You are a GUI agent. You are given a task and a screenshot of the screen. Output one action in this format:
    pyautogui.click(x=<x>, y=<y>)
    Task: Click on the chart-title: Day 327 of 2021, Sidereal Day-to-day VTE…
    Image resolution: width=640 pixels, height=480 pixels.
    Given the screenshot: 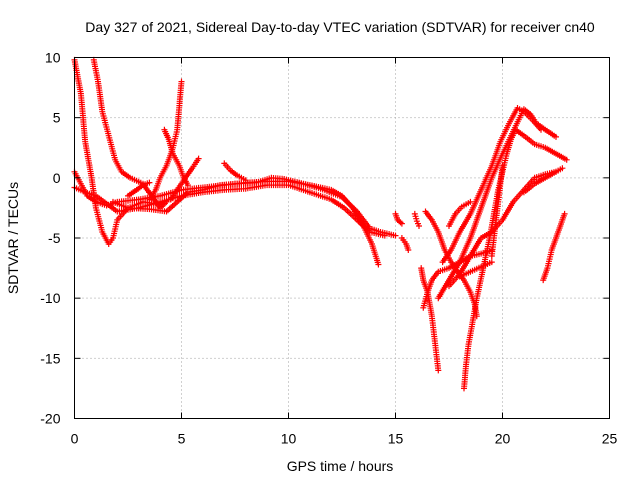 What is the action you would take?
    pyautogui.click(x=340, y=27)
    